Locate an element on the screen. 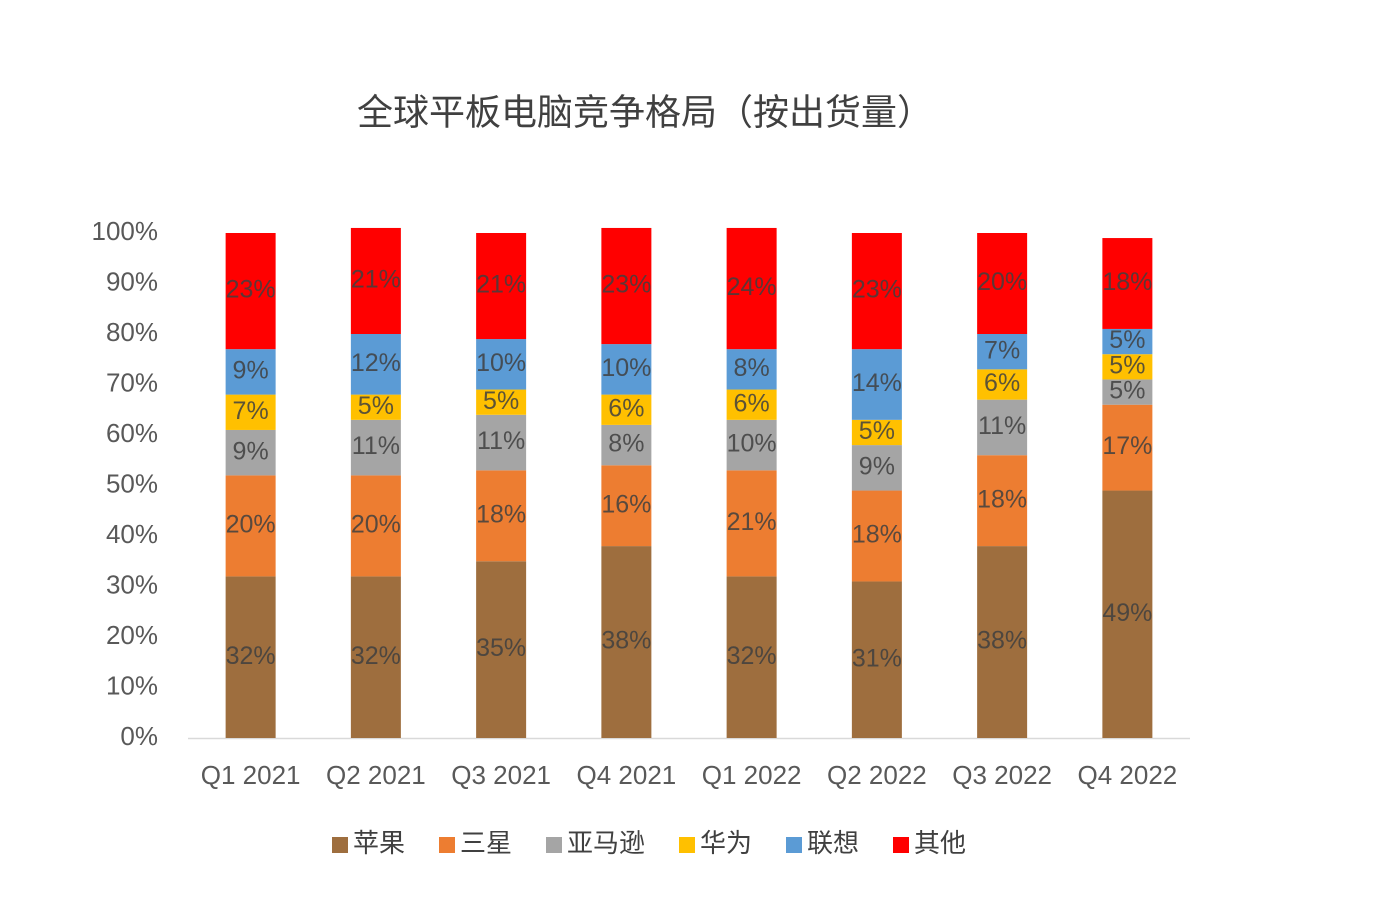 This screenshot has width=1374, height=920. x-tick-label: Q1 2021 is located at coordinates (251, 775).